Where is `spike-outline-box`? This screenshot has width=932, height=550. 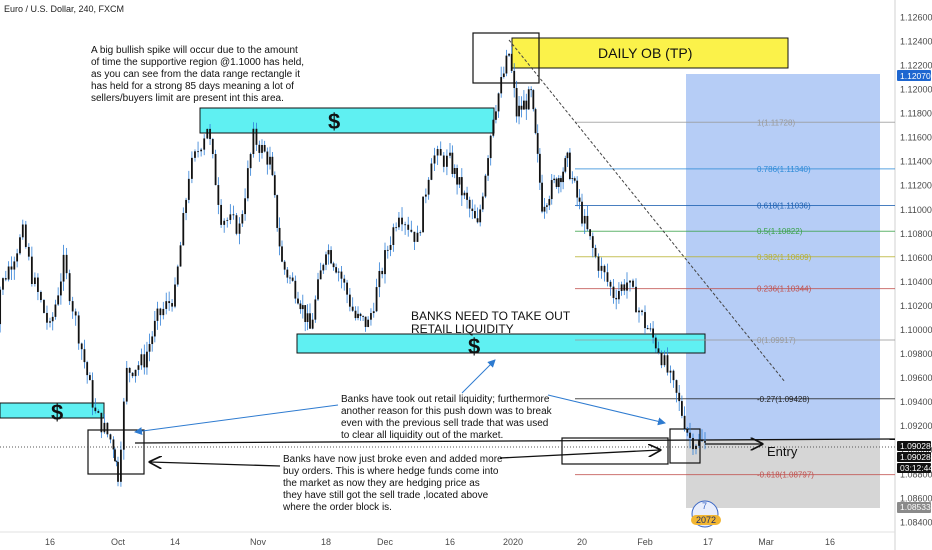 spike-outline-box is located at coordinates (506, 58).